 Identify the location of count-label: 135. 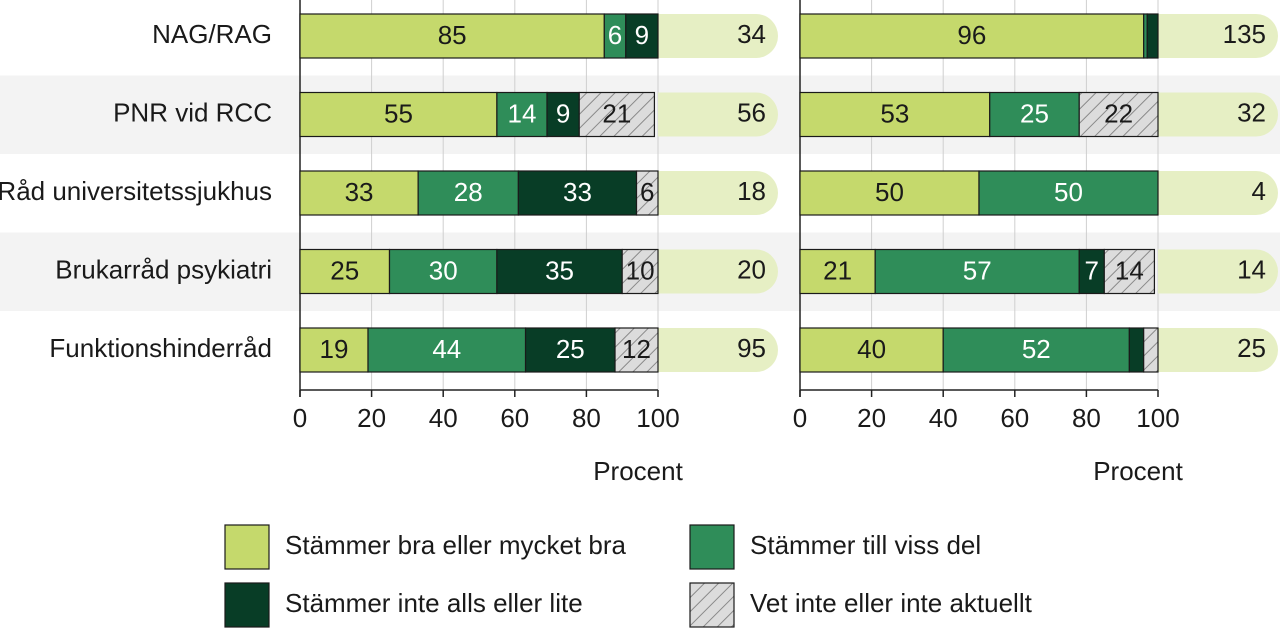
(1244, 34).